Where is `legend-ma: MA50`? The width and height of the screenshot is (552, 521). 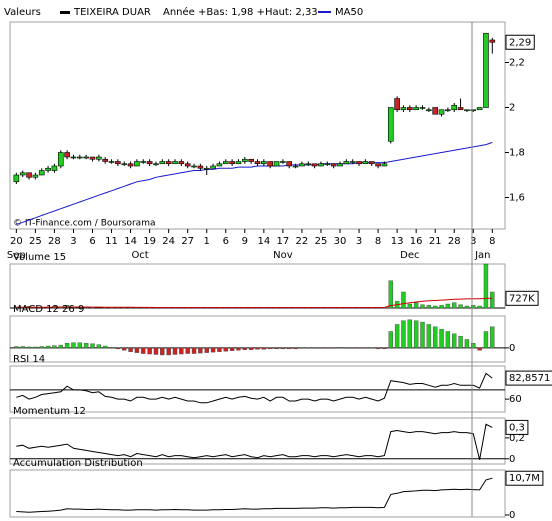
legend-ma: MA50 is located at coordinates (349, 12).